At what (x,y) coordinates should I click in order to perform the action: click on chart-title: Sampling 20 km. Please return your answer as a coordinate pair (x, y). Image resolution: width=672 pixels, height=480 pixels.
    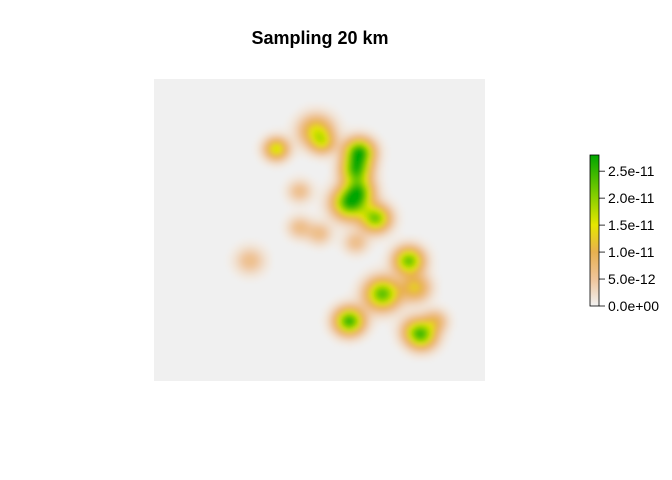
    Looking at the image, I should click on (320, 38).